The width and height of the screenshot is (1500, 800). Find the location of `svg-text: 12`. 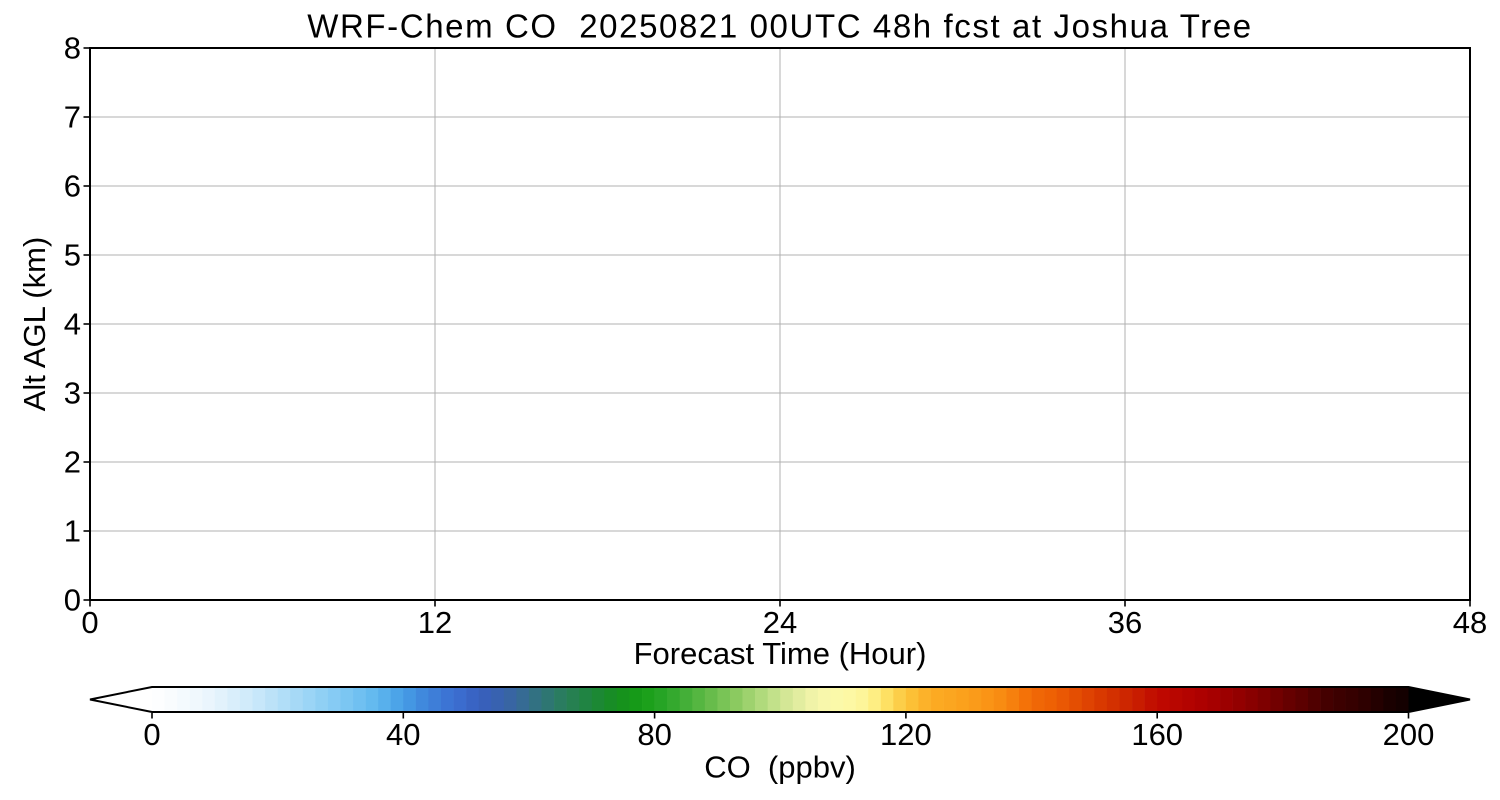

svg-text: 12 is located at coordinates (435, 622).